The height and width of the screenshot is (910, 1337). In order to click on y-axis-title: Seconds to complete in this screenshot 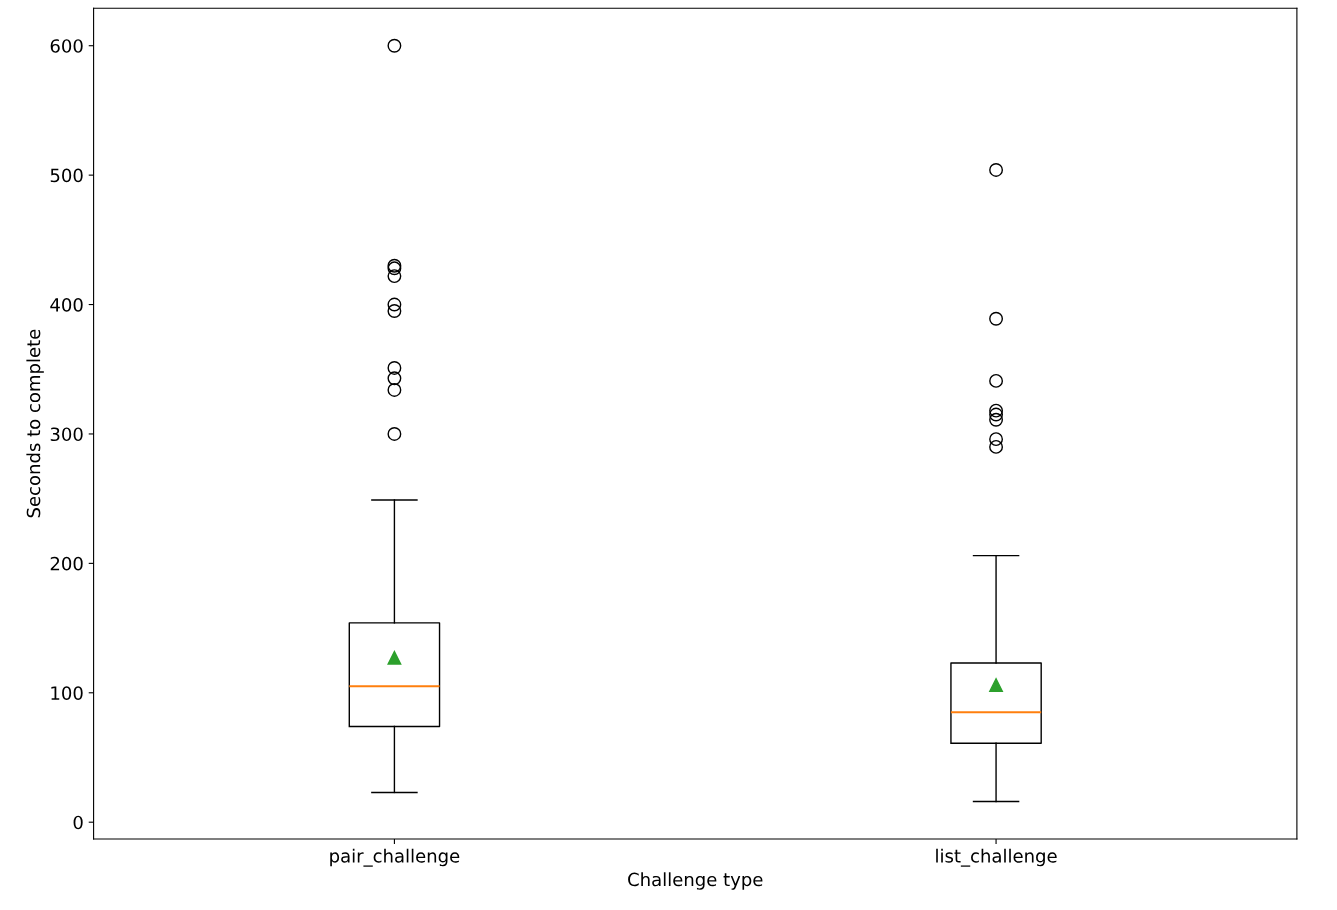, I will do `click(35, 423)`.